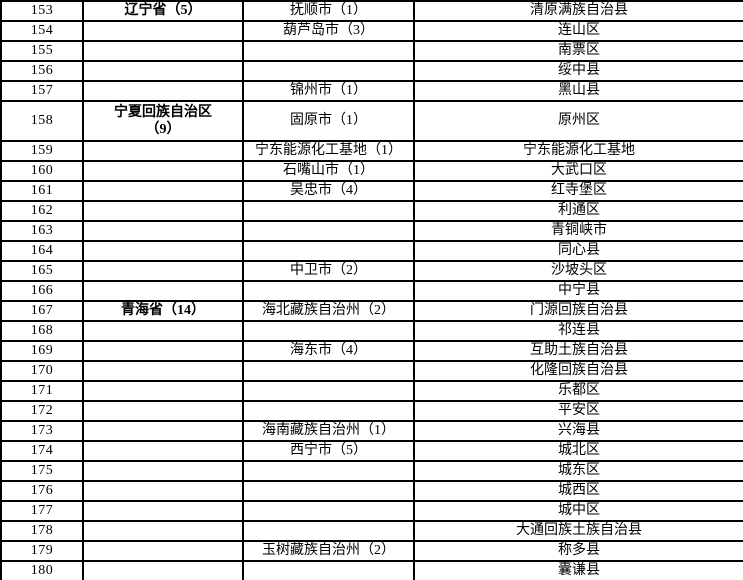 This screenshot has width=743, height=580. Describe the element at coordinates (328, 11) in the screenshot. I see `city-cell: 抚顺市（1）` at that location.